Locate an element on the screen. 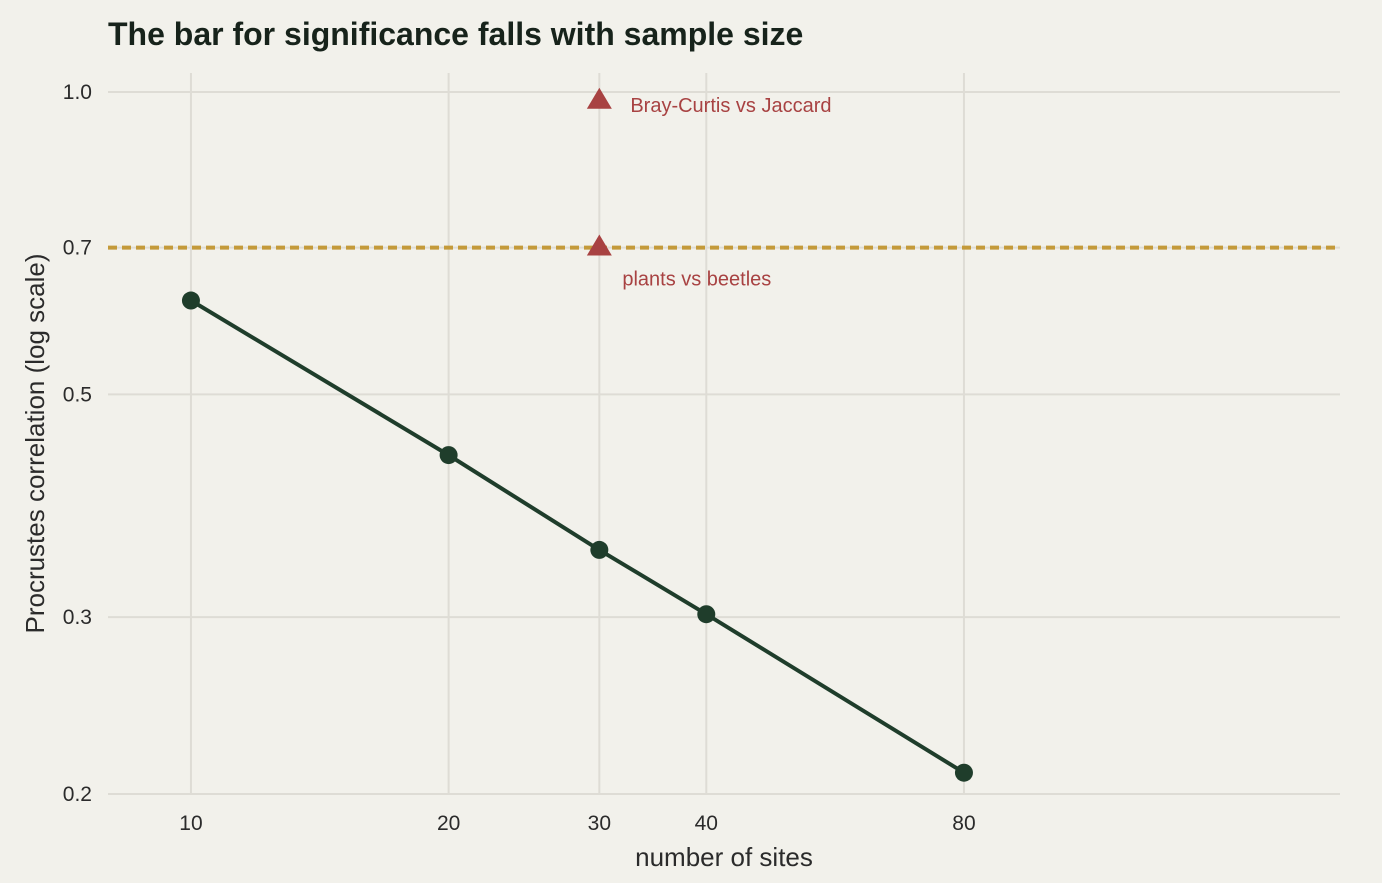  annotation-layer: Bray-Curtis vs Jaccard plants vs beetles is located at coordinates (708, 189).